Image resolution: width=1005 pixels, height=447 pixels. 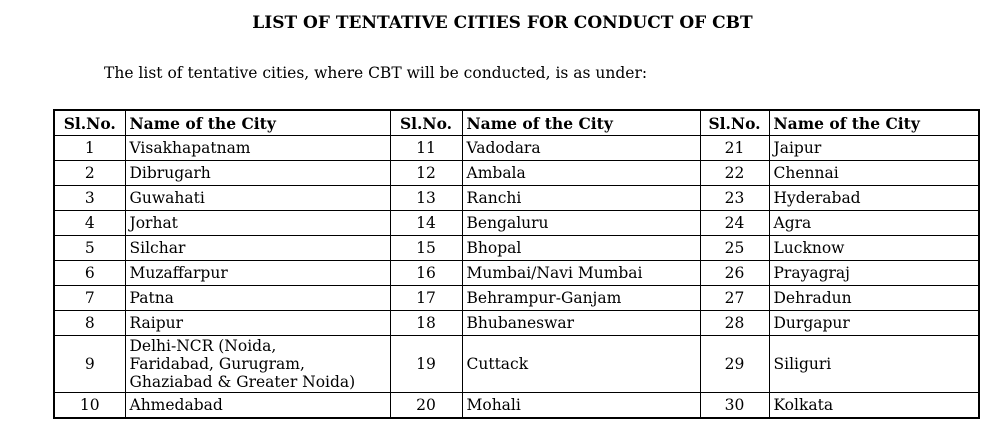 I want to click on cell-city-name: Jorhat, so click(x=257, y=223).